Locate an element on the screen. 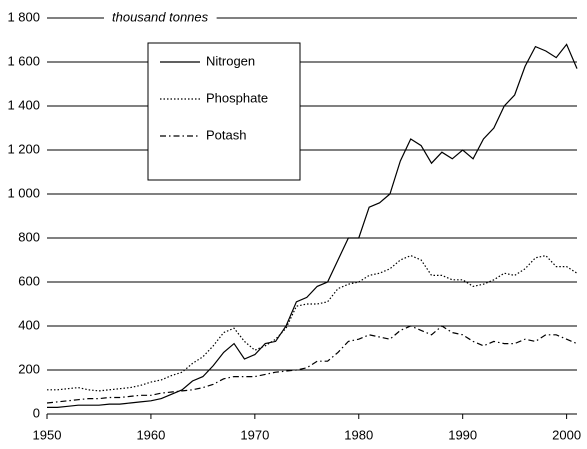 This screenshot has height=449, width=587. x-tick-label: 1960 is located at coordinates (150, 434).